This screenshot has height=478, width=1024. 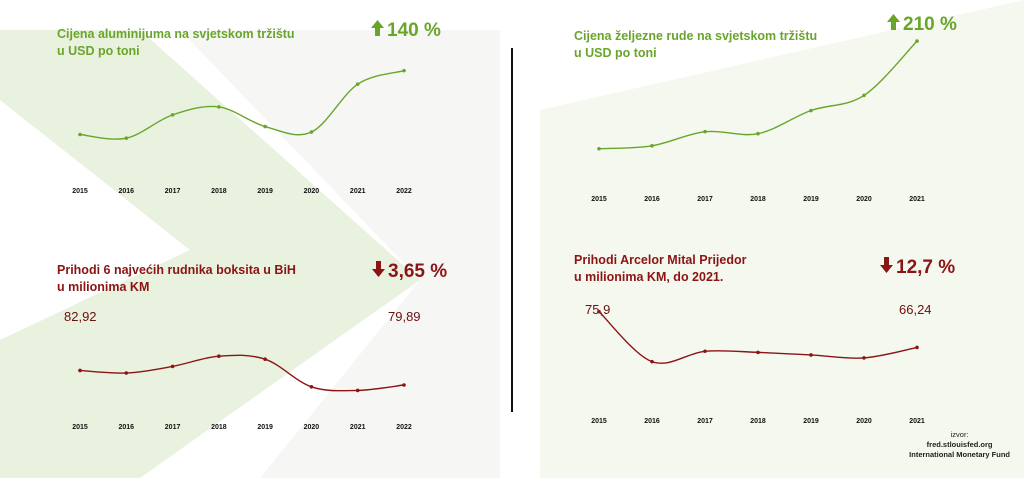 I want to click on chart3-x-tick-label: 2016, so click(x=126, y=427).